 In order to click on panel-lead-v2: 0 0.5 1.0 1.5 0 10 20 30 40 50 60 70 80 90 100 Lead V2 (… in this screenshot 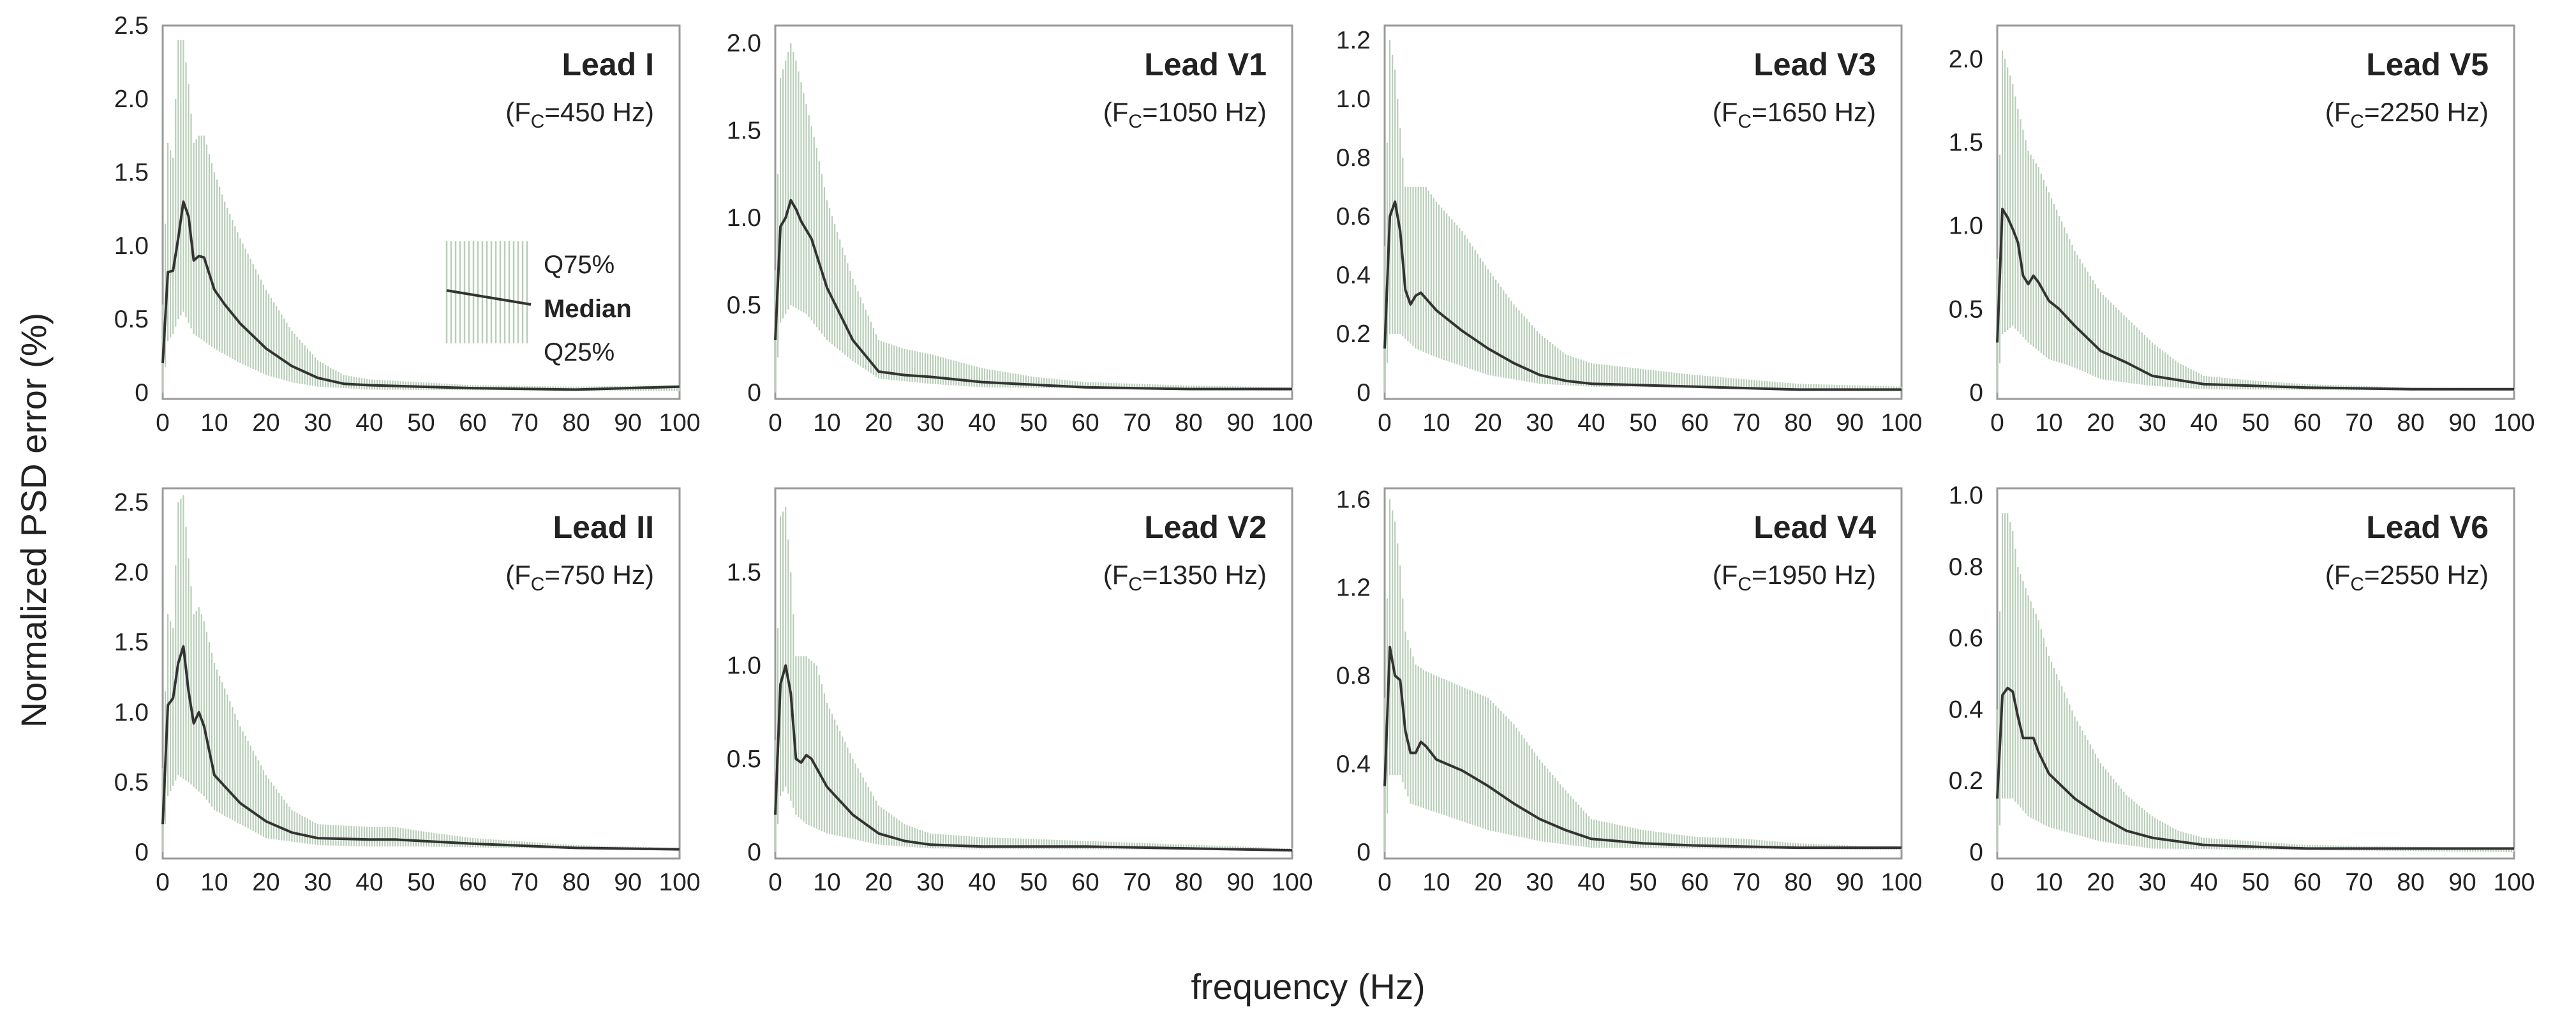, I will do `click(1020, 691)`.